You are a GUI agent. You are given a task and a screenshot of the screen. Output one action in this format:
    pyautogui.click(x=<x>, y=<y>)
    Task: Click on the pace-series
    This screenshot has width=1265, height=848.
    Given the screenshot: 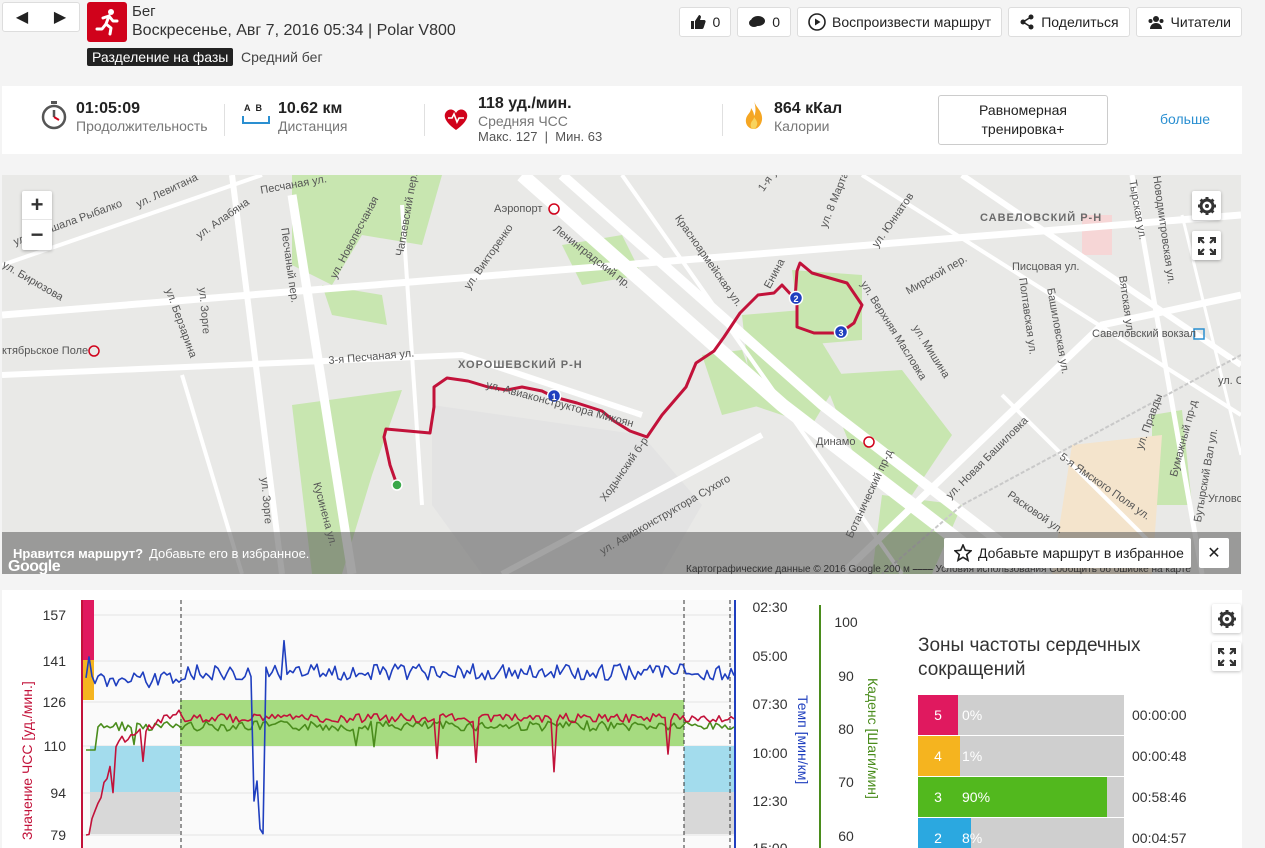 What is the action you would take?
    pyautogui.click(x=410, y=737)
    